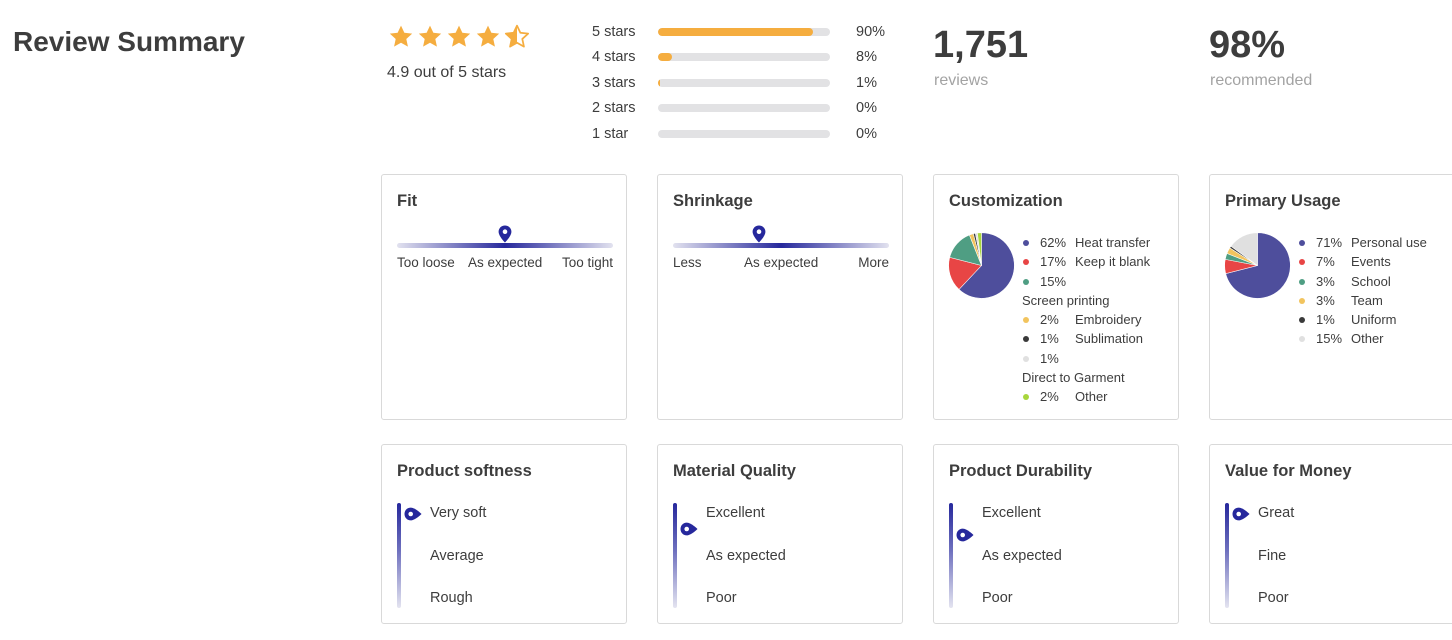  Describe the element at coordinates (1329, 242) in the screenshot. I see `legend-percent: 71%` at that location.